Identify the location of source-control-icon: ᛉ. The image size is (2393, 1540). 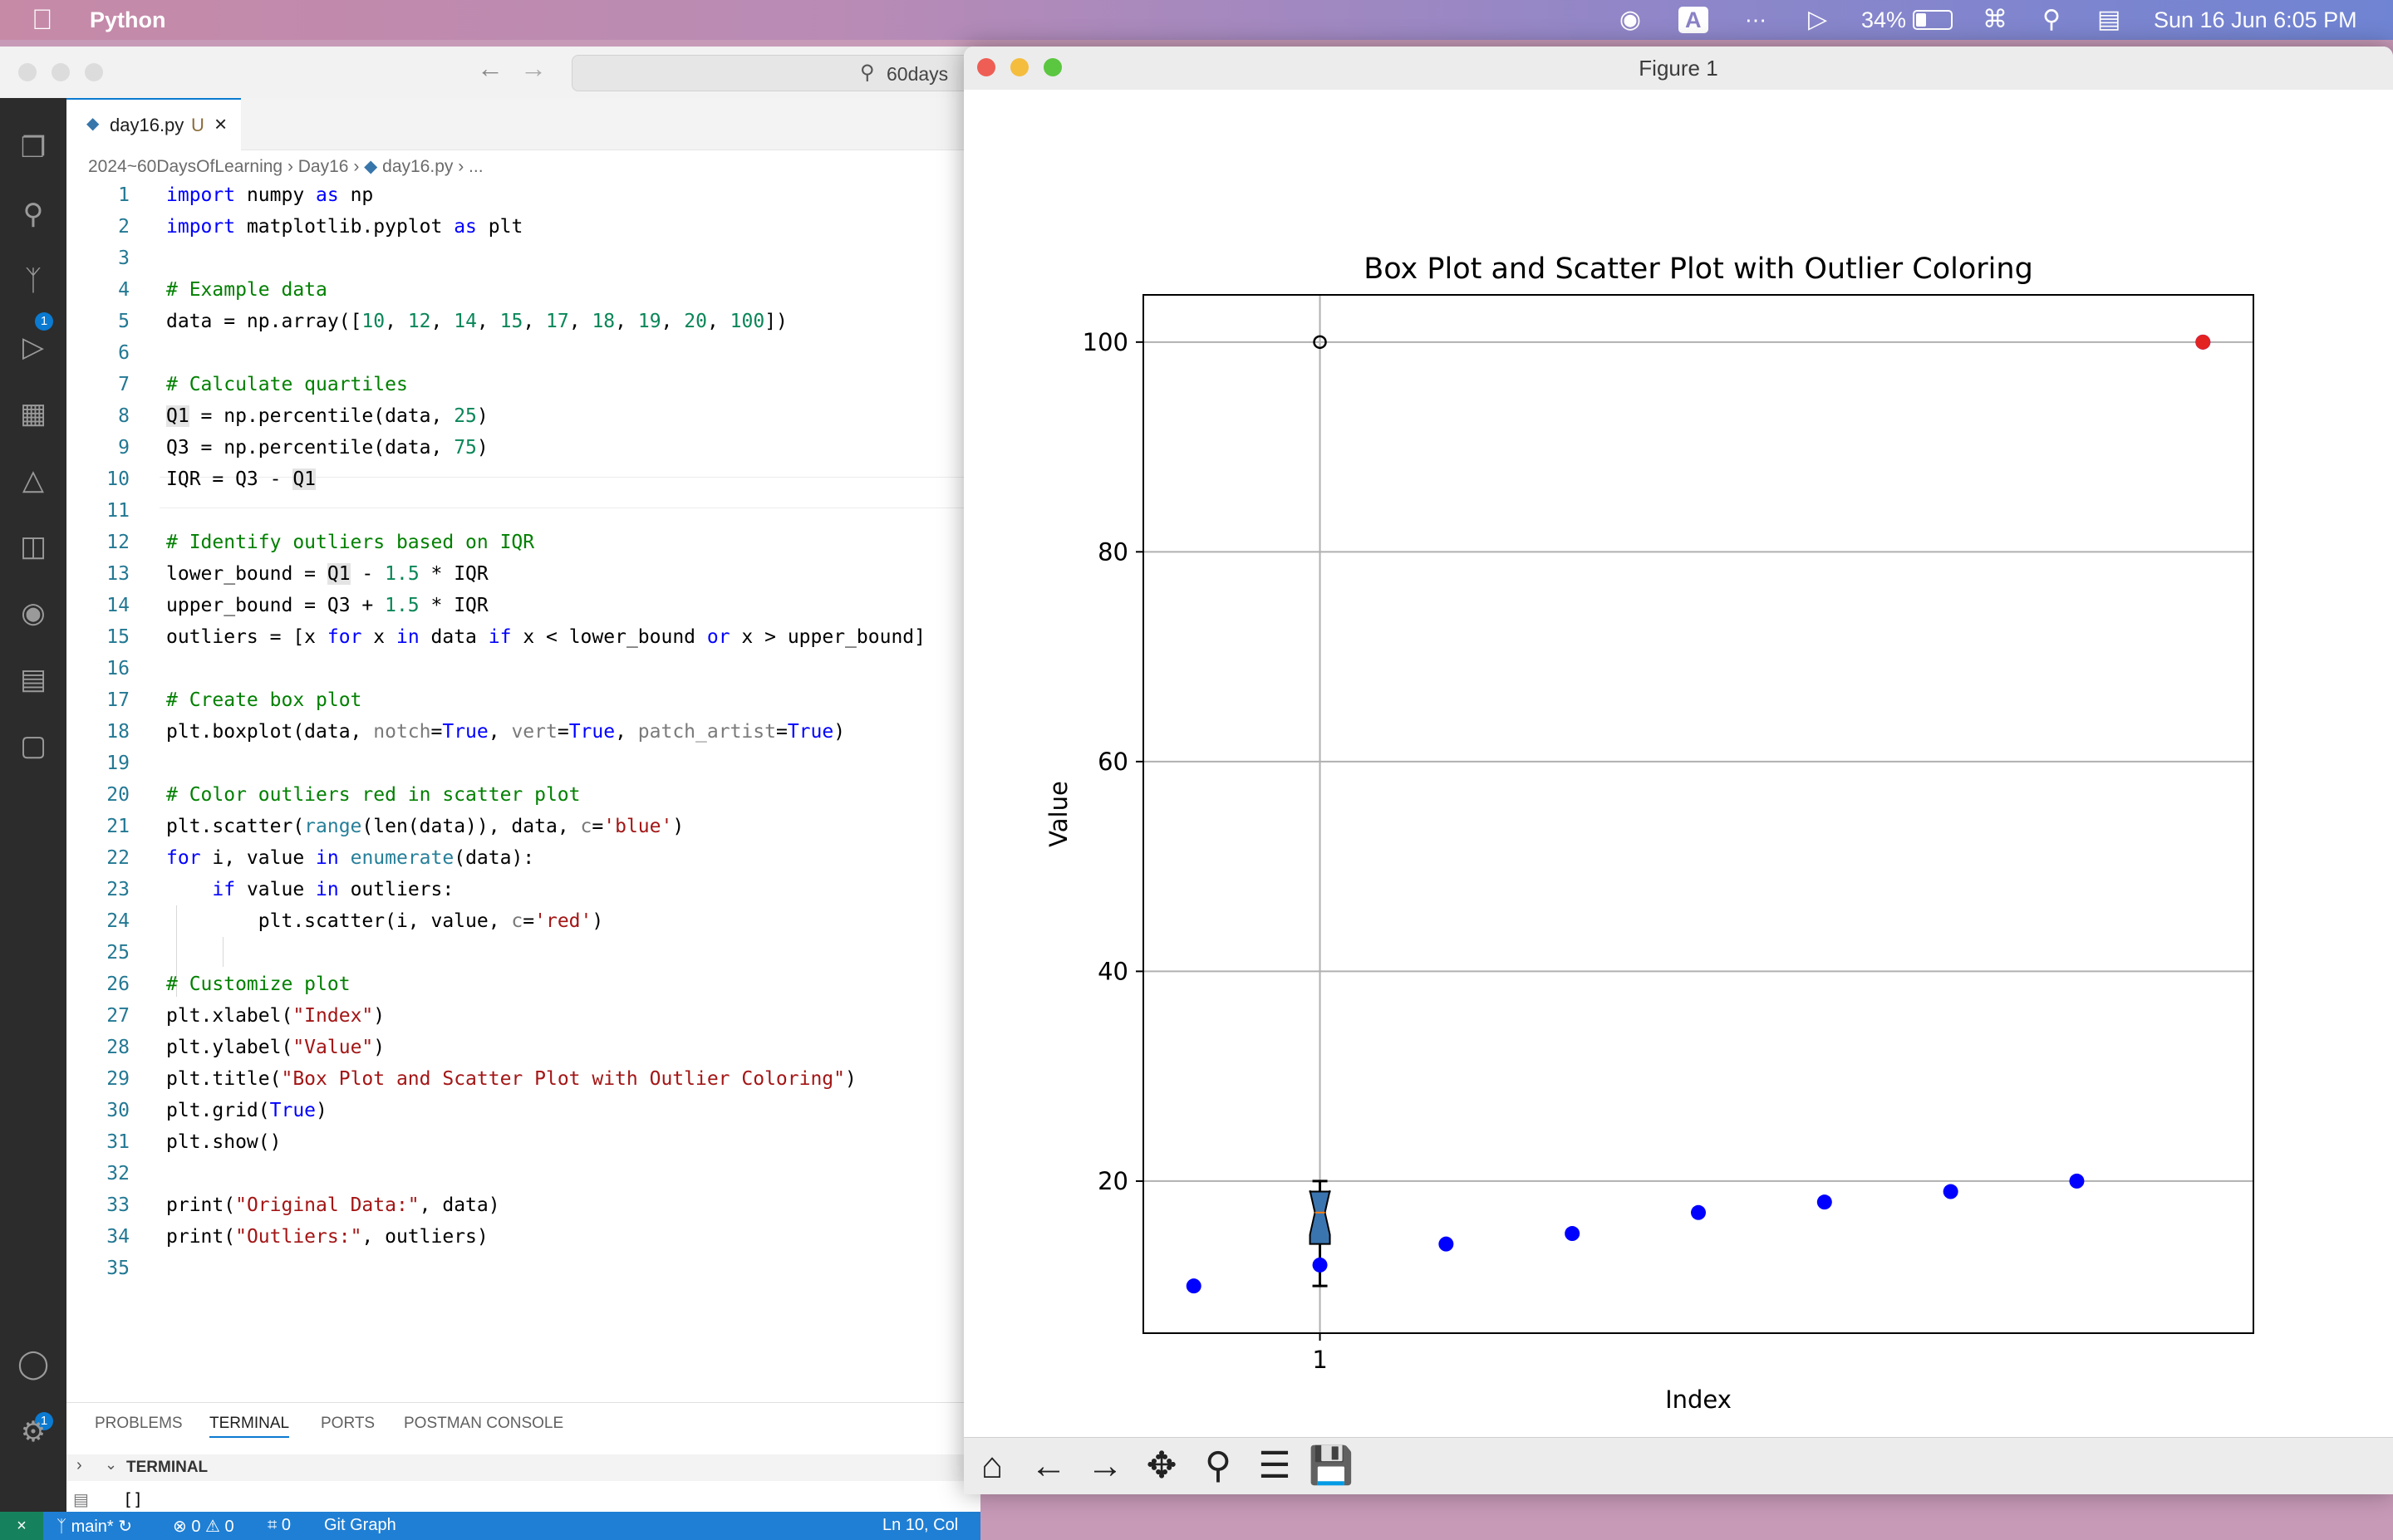
(33, 281).